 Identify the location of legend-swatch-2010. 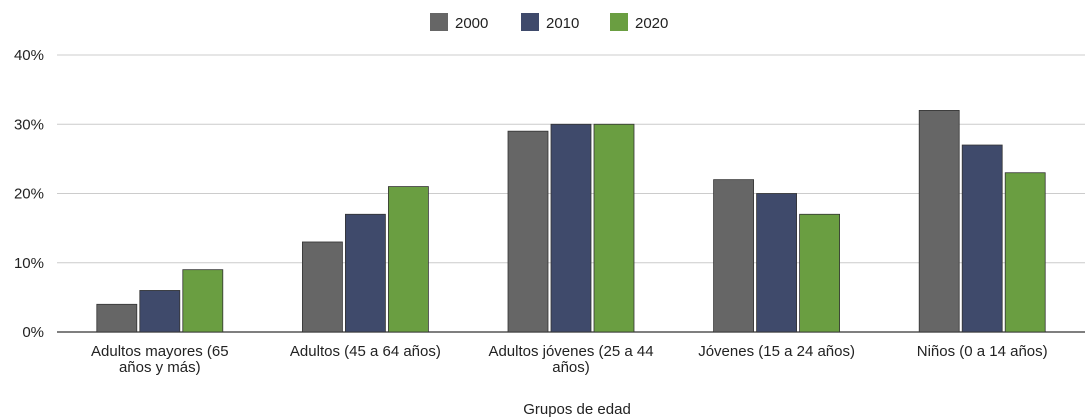
(530, 22).